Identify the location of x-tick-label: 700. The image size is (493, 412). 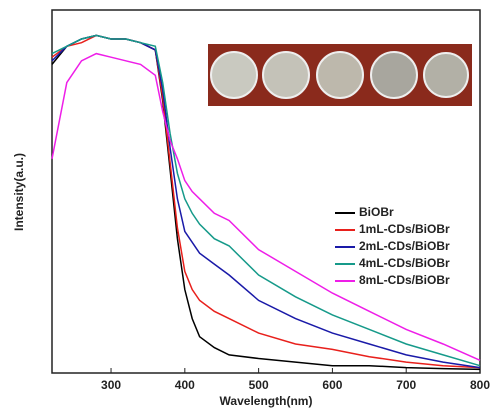
(406, 385).